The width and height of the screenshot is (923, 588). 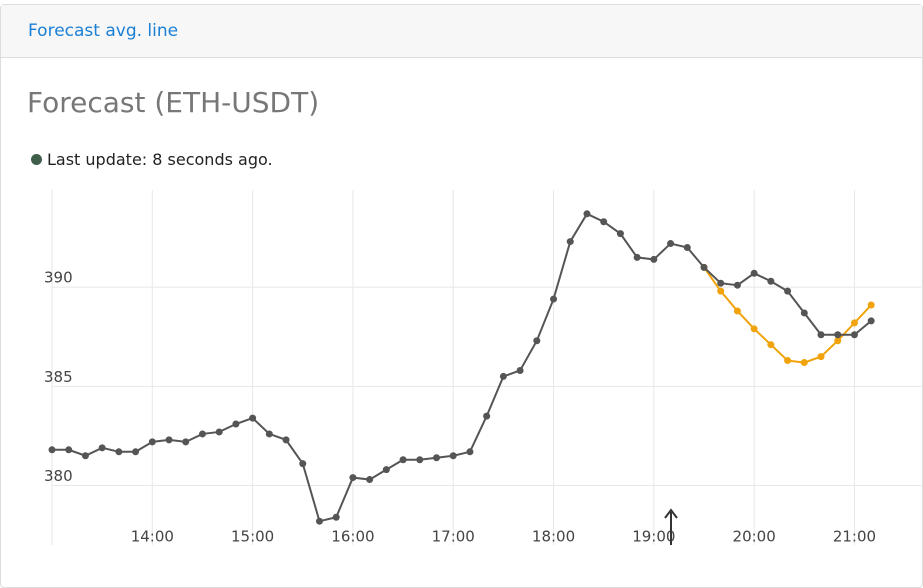 What do you see at coordinates (173, 102) in the screenshot?
I see `card-title: Forecast (ETH-USDT)` at bounding box center [173, 102].